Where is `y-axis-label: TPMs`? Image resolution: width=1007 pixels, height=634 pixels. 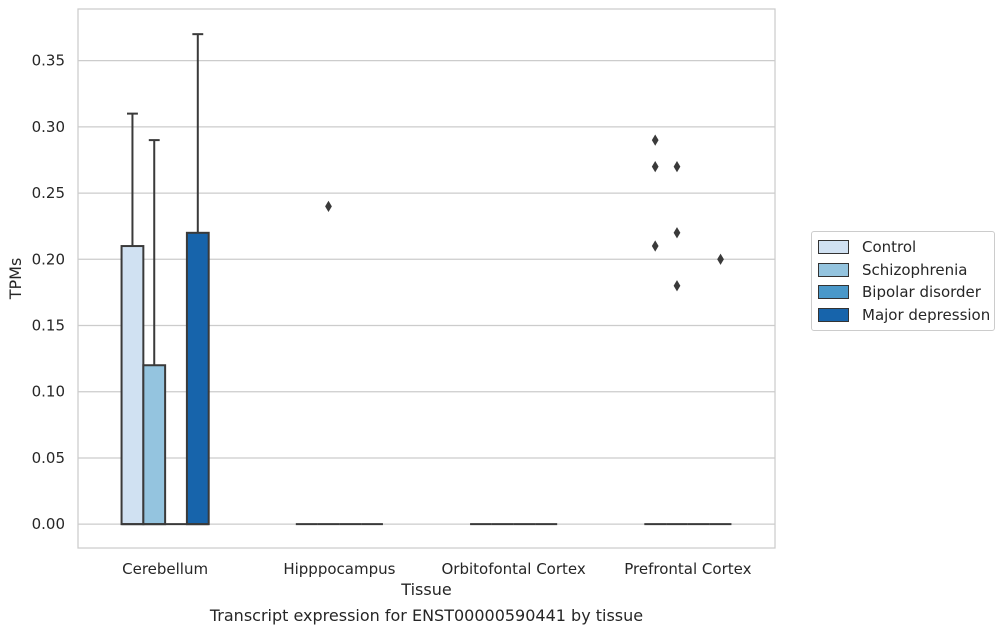
y-axis-label: TPMs is located at coordinates (15, 279).